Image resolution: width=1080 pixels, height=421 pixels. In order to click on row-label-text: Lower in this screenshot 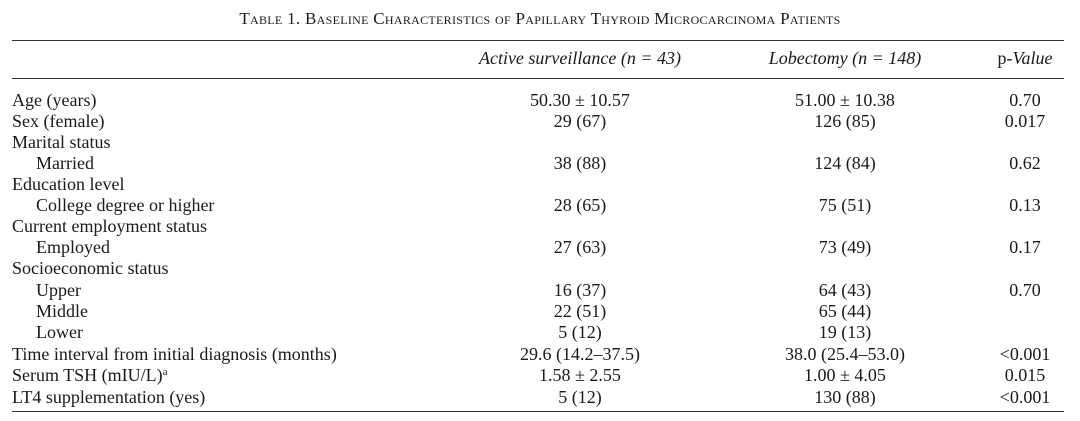, I will do `click(59, 332)`.